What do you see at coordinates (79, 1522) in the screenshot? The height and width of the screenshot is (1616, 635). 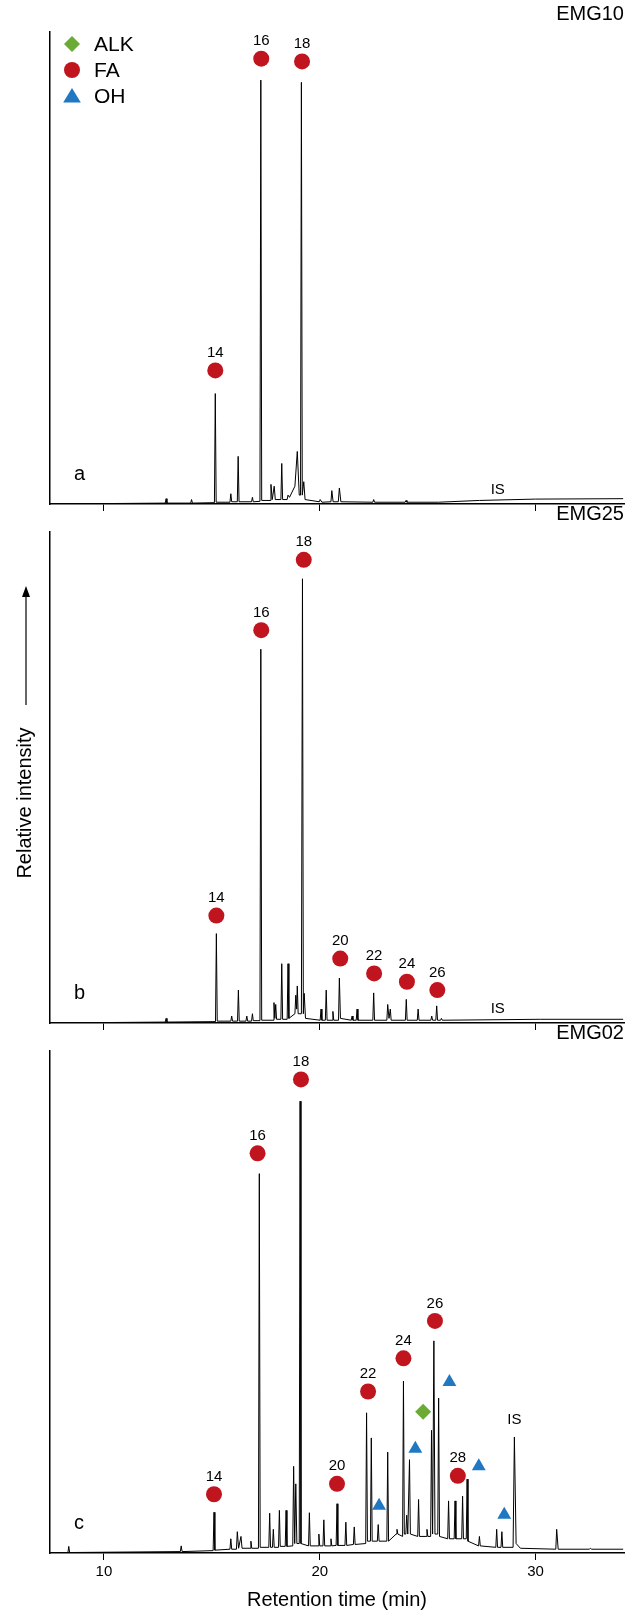 I see `annotation: c` at bounding box center [79, 1522].